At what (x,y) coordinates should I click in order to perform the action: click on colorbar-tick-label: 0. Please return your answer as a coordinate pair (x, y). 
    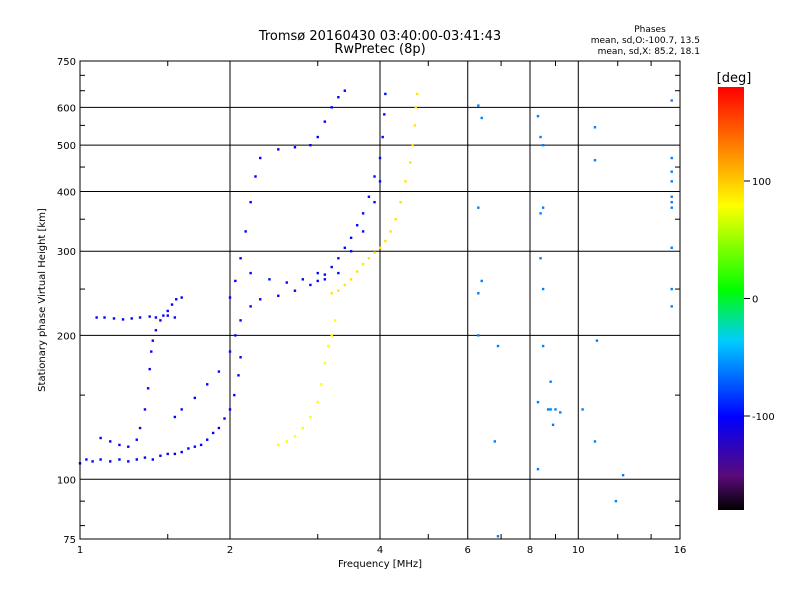
    Looking at the image, I should click on (755, 300).